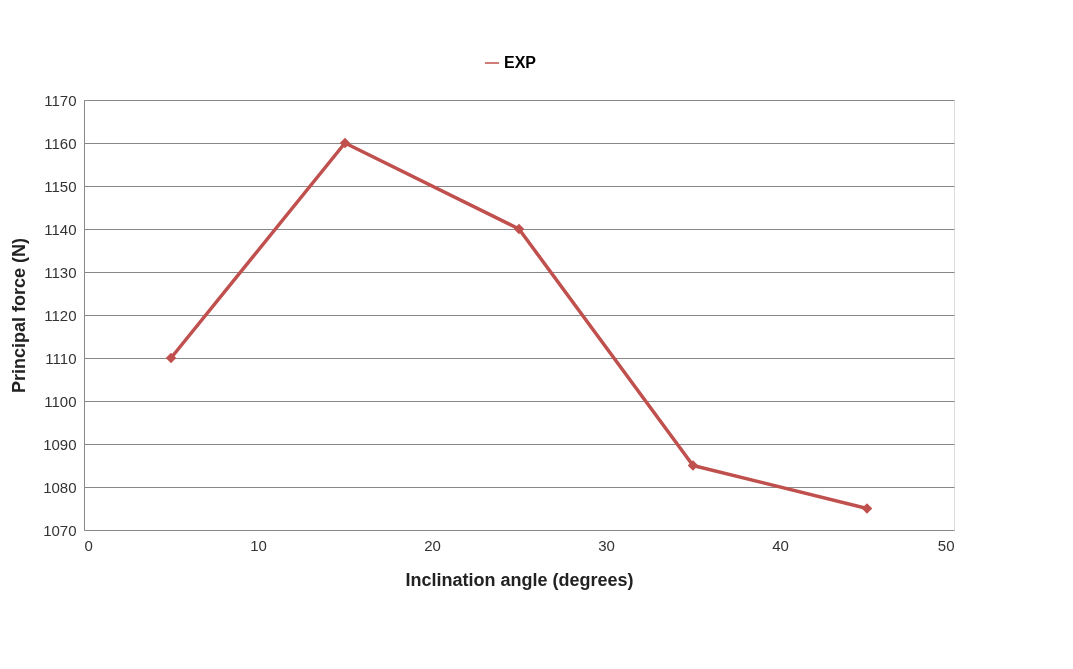 The width and height of the screenshot is (1073, 669). What do you see at coordinates (60, 272) in the screenshot?
I see `y-tick-label: 1130` at bounding box center [60, 272].